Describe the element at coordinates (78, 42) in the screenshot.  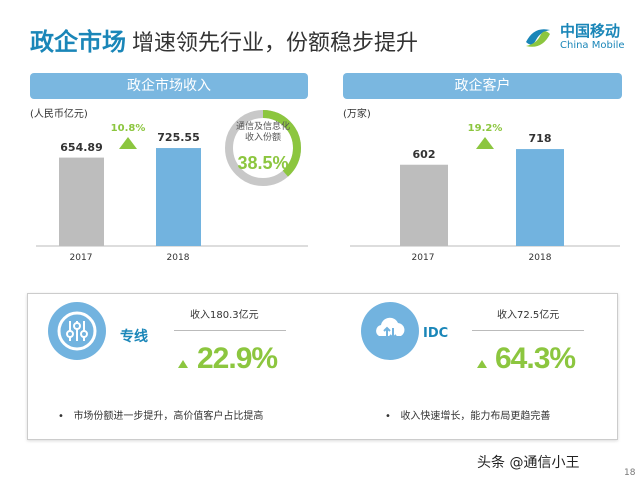
I see `title-bold: 政企市场` at that location.